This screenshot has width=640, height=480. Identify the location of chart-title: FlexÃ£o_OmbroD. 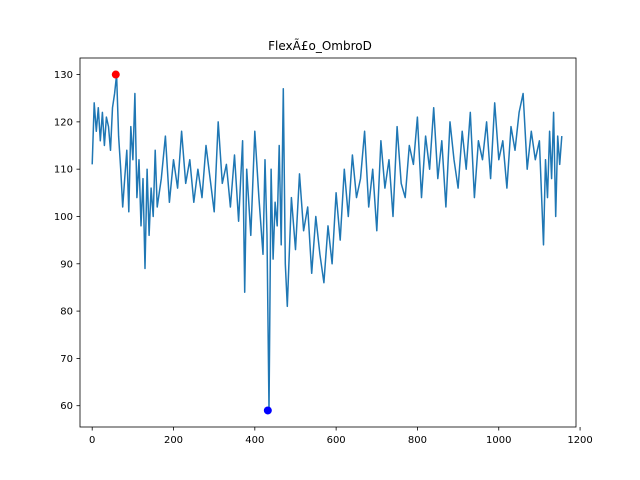
(320, 45).